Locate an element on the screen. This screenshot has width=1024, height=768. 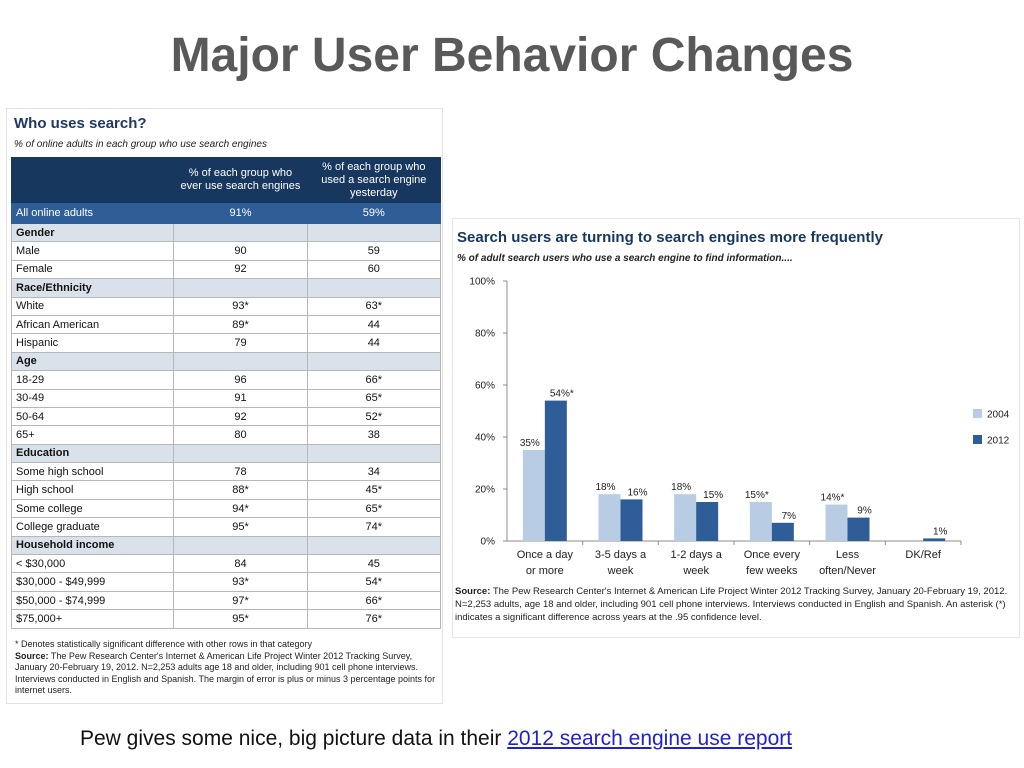
yesterday-cell: 45* is located at coordinates (374, 490).